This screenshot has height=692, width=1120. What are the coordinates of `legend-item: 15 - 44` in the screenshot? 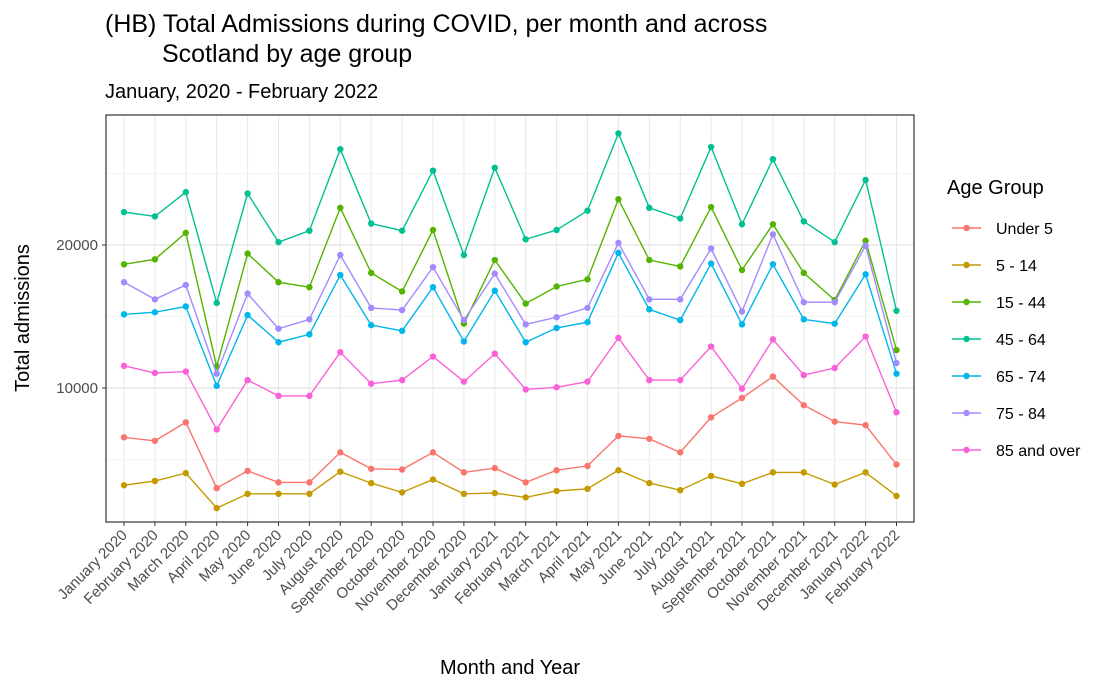 It's located at (999, 303).